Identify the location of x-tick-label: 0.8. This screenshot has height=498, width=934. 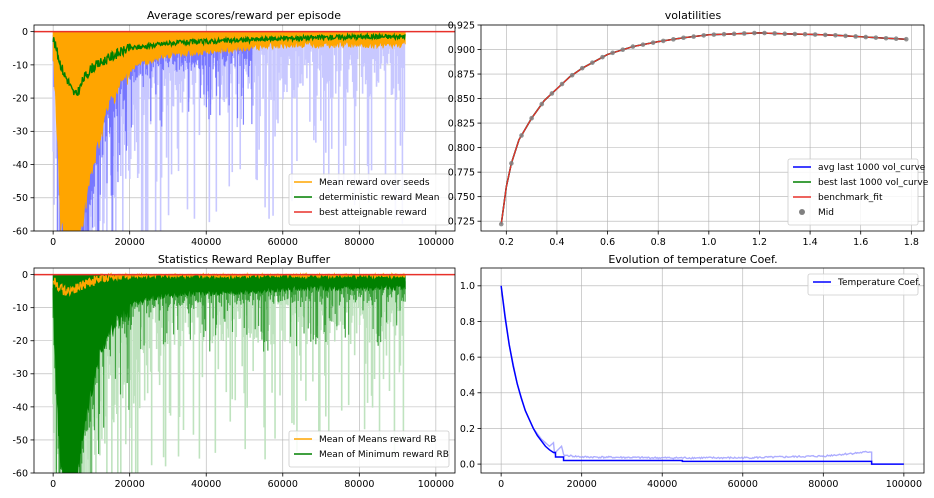
(658, 242).